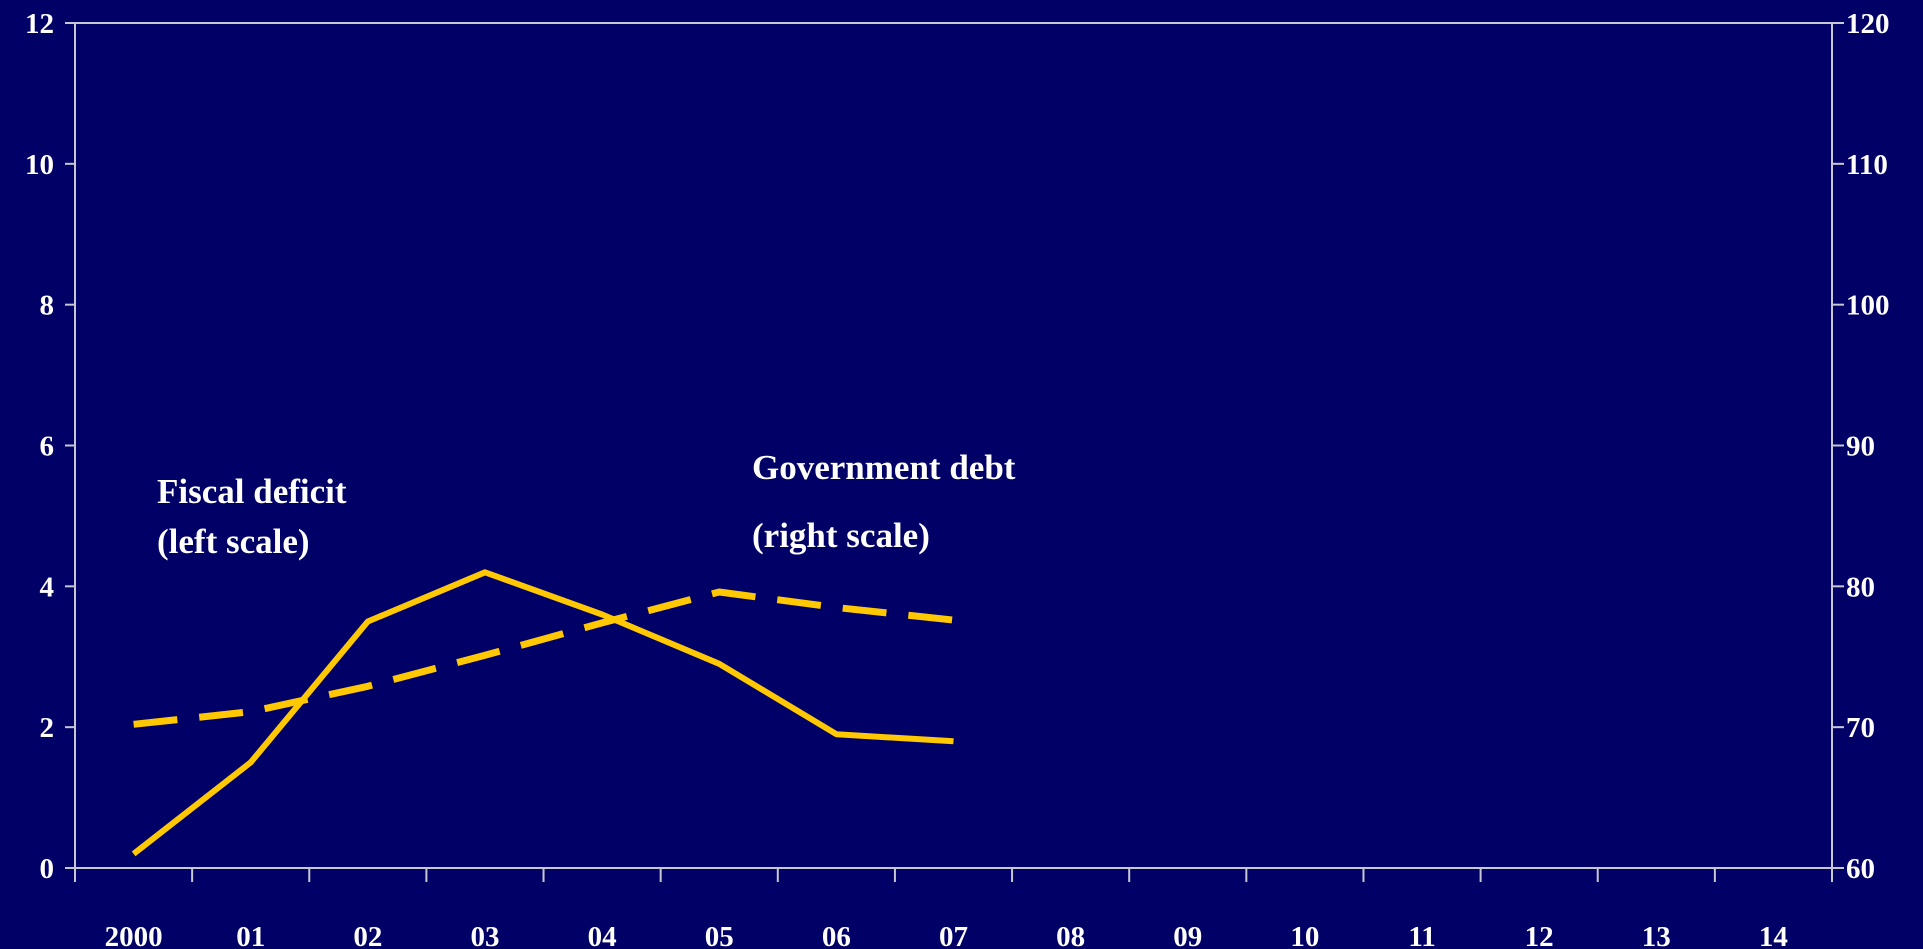  I want to click on left-axis-tick-label: 4, so click(47, 587).